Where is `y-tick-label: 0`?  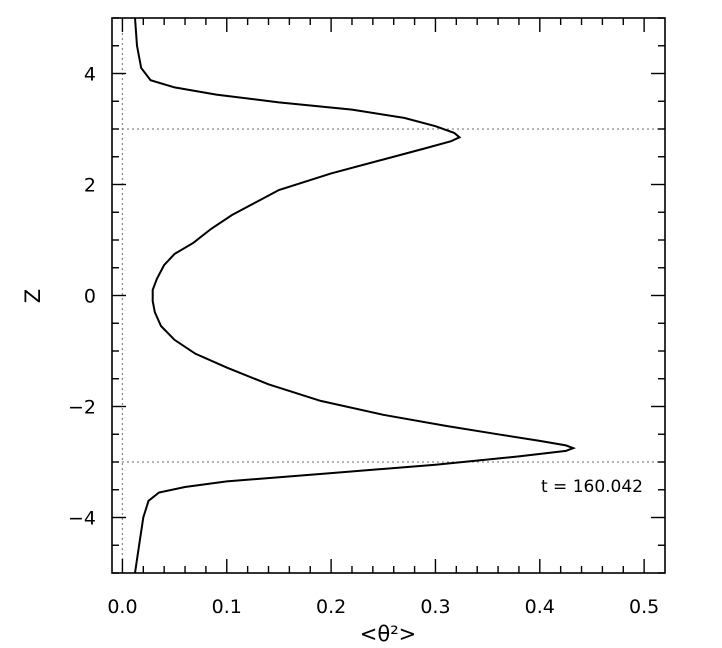
y-tick-label: 0 is located at coordinates (90, 297).